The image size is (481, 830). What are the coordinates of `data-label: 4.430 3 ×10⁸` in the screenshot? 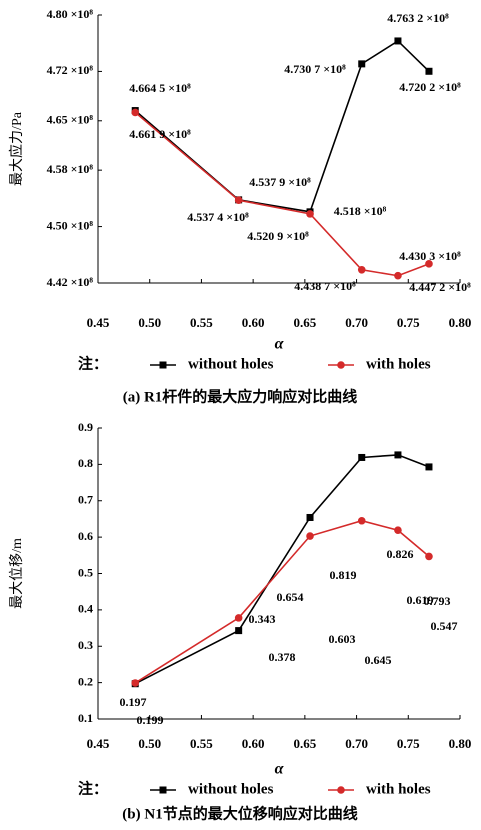 It's located at (430, 256).